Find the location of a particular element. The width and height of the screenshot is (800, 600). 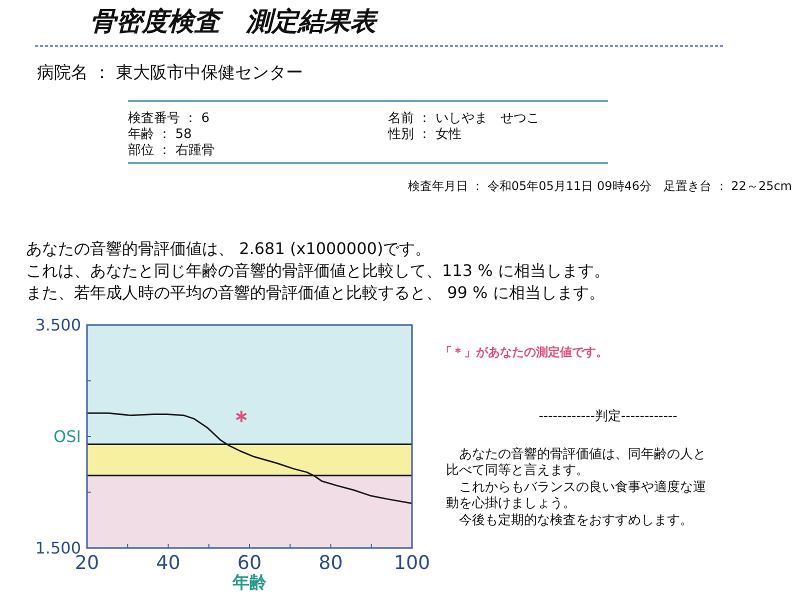

text: 検査年月日 ： 令和05年05月11日 09時46分 足置き台 ： 22～25cm is located at coordinates (600, 186).